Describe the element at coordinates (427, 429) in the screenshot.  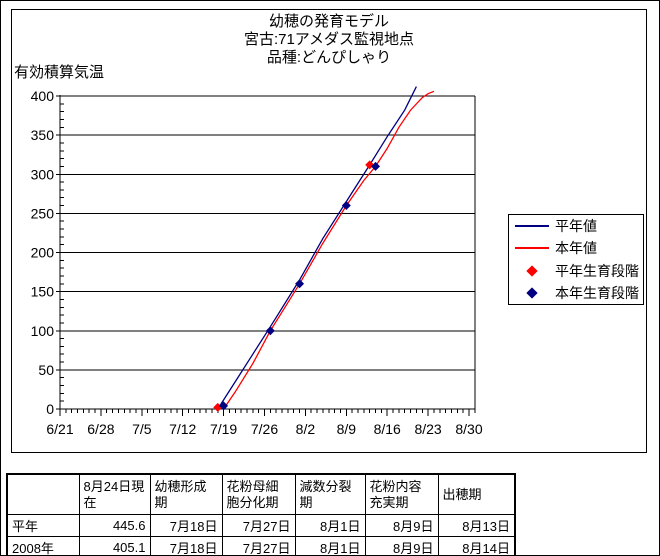
I see `x-axis-tick-label: 8/23` at that location.